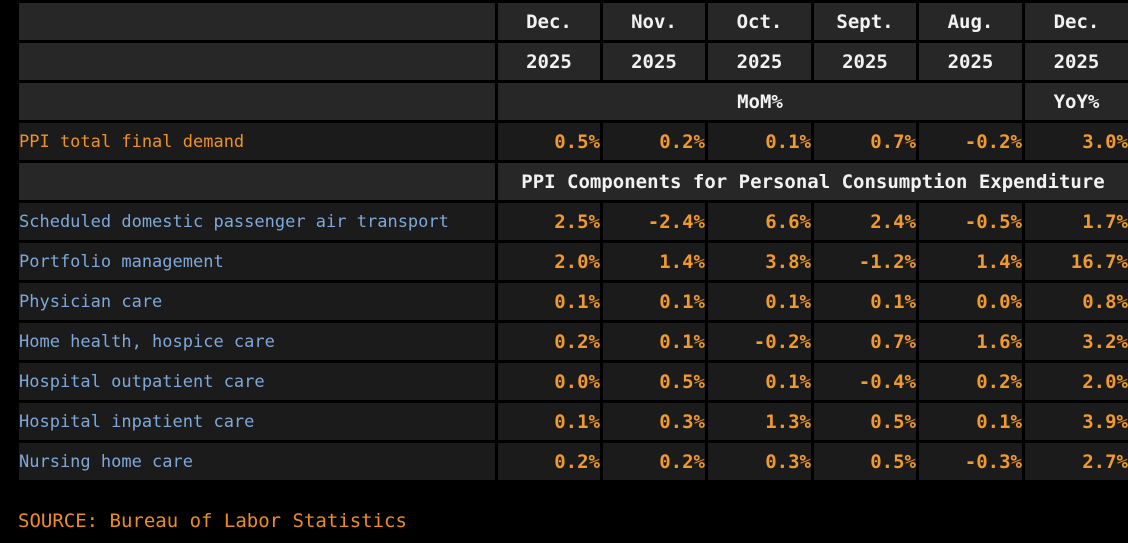 This screenshot has height=543, width=1128. What do you see at coordinates (759, 221) in the screenshot?
I see `value-cell: 6.6%` at bounding box center [759, 221].